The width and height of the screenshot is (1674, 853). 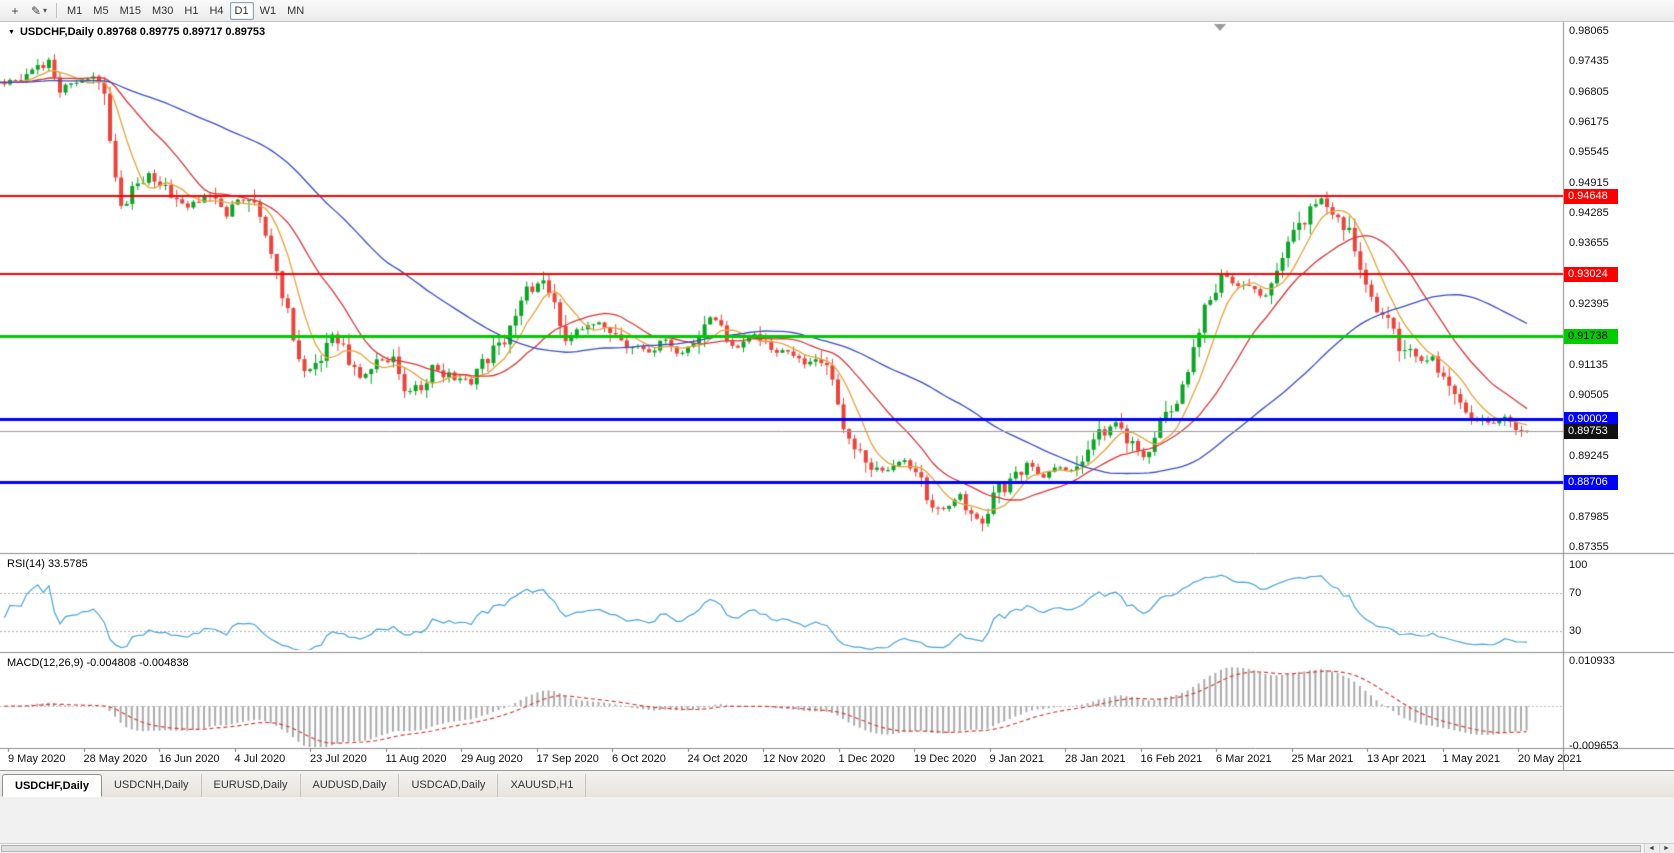 I want to click on date-axis-label: 11 Aug 2020, so click(x=416, y=759).